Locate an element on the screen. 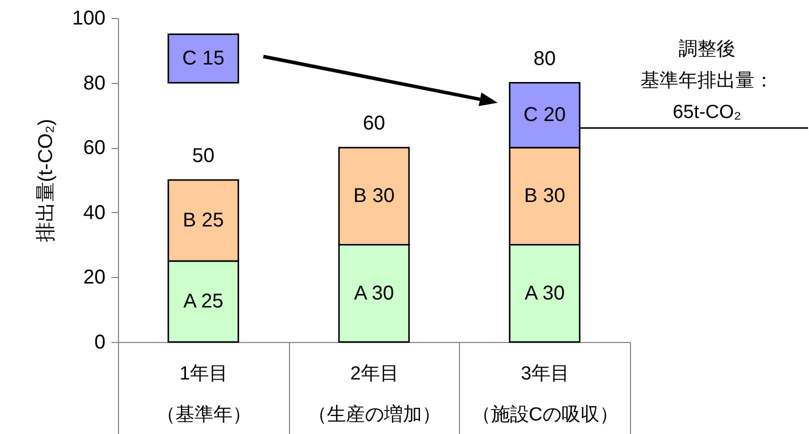  y-tick-label: 80 is located at coordinates (94, 83).